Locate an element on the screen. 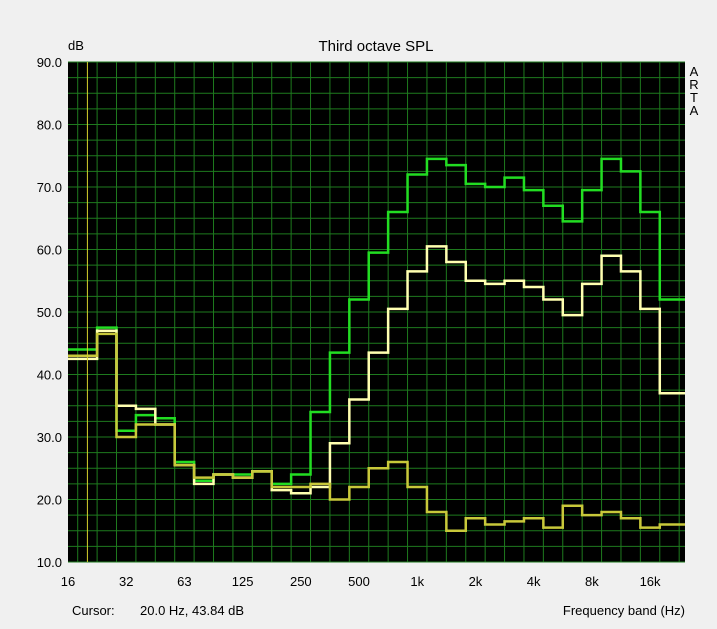 The height and width of the screenshot is (629, 717). x-tick-label: 250 is located at coordinates (301, 581).